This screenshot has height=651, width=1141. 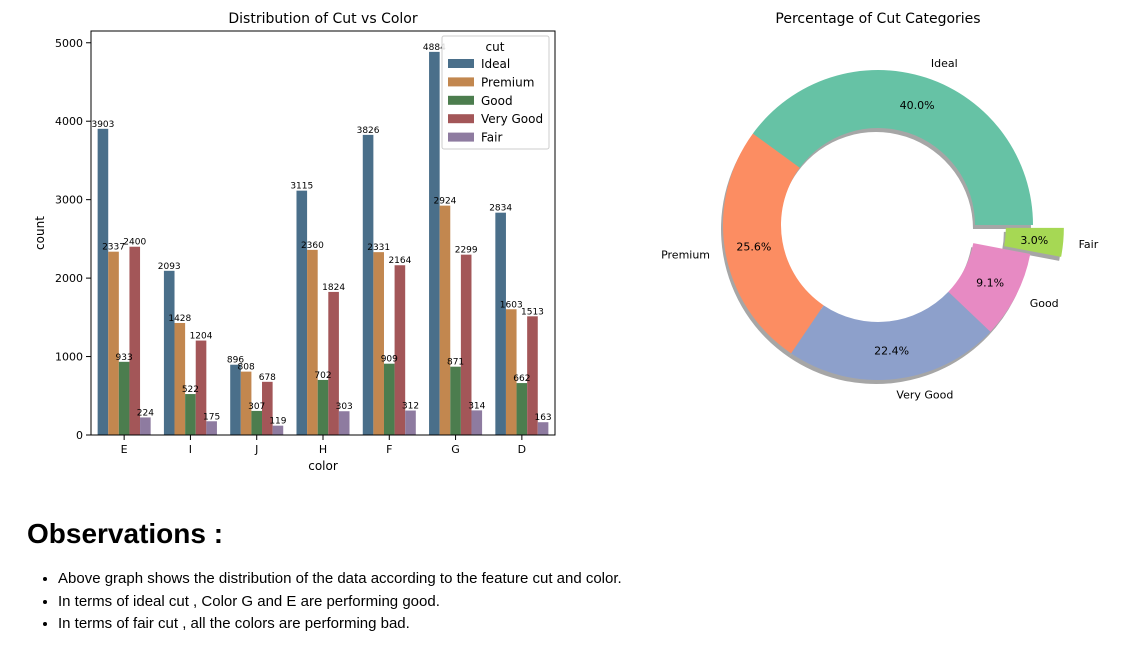 What do you see at coordinates (532, 312) in the screenshot?
I see `bar-data-label: 1513` at bounding box center [532, 312].